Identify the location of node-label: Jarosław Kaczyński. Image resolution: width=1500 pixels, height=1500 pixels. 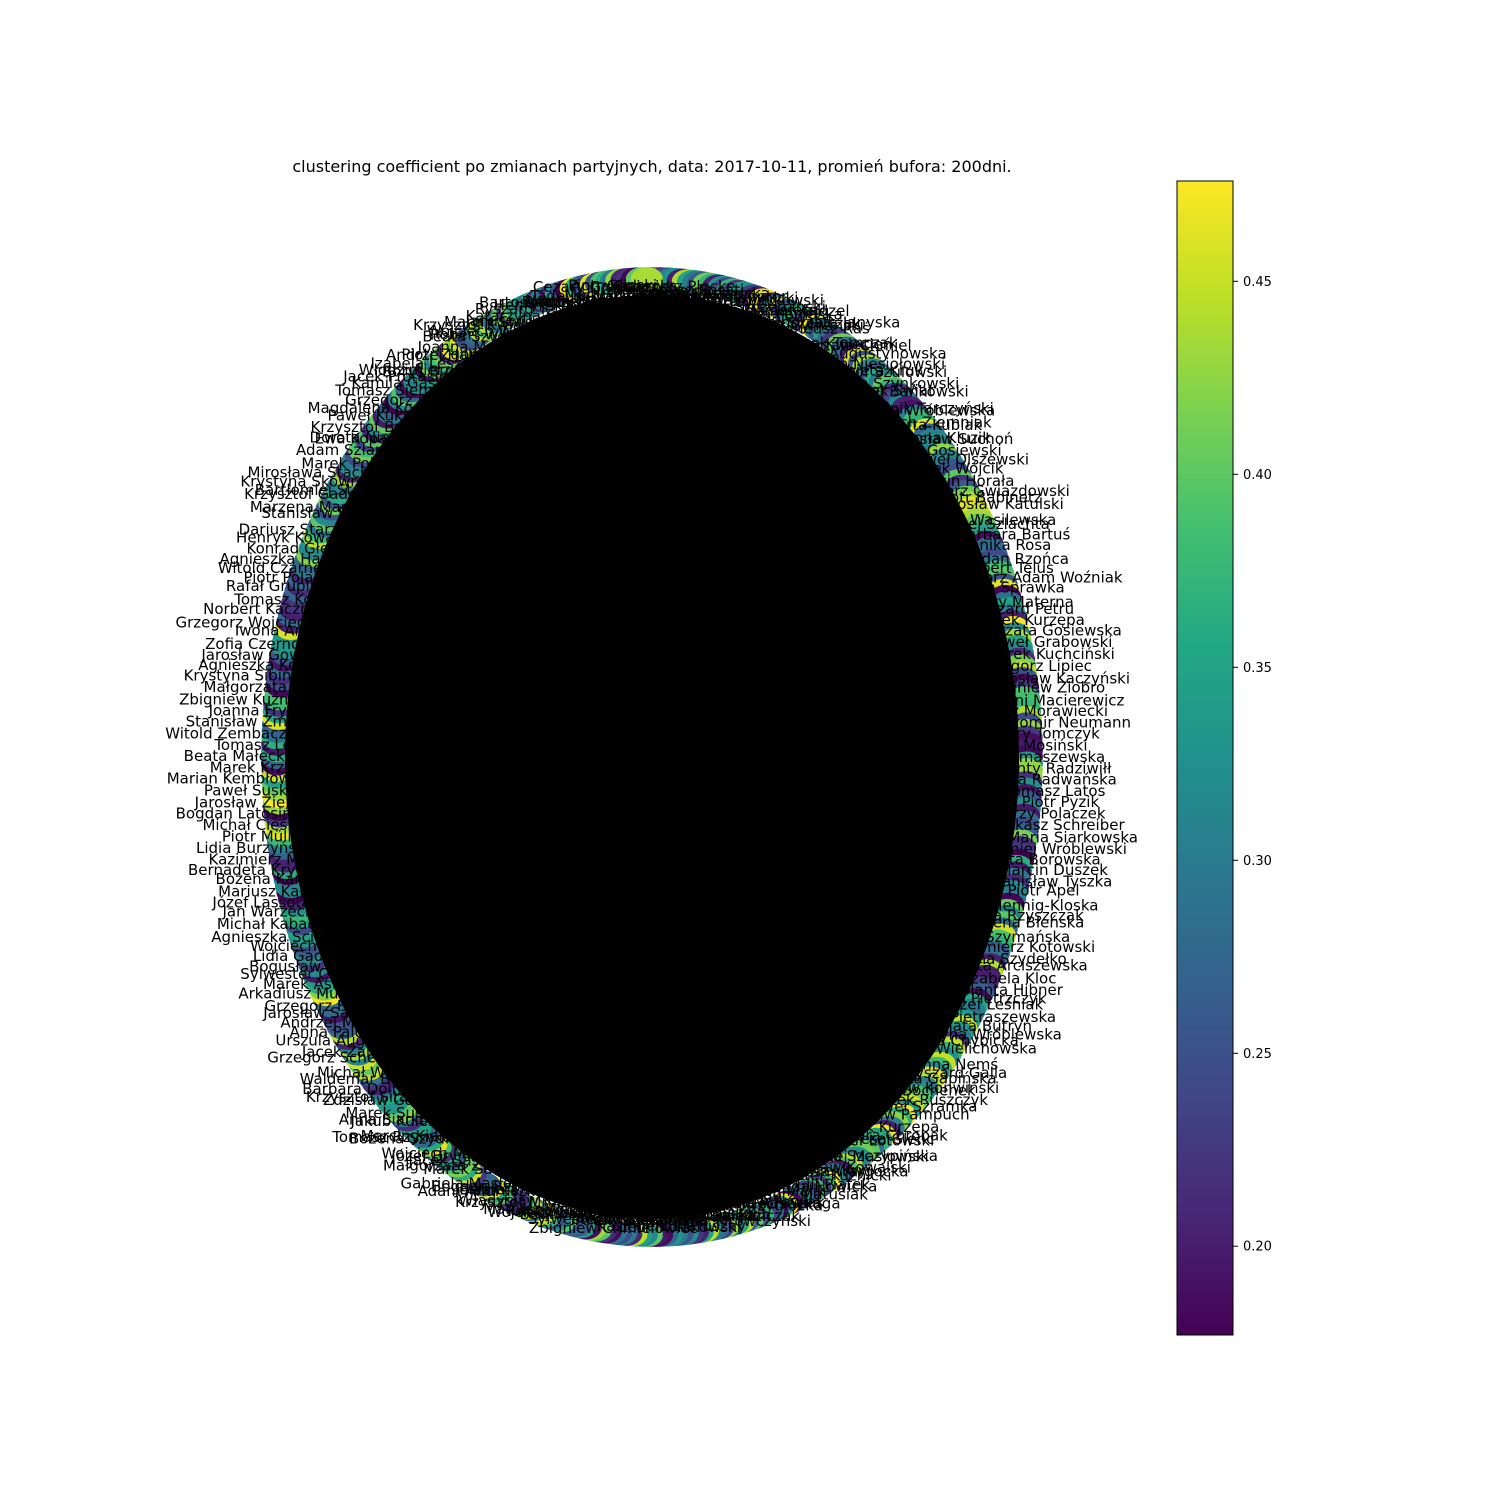
(1059, 678).